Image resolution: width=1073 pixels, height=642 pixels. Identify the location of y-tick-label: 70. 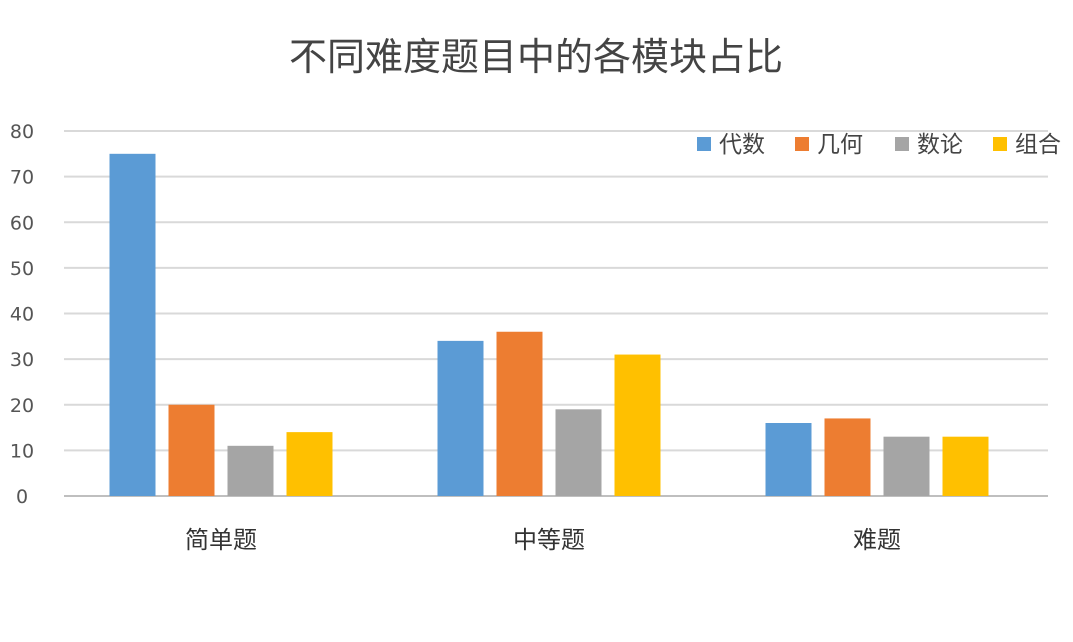
(22, 178).